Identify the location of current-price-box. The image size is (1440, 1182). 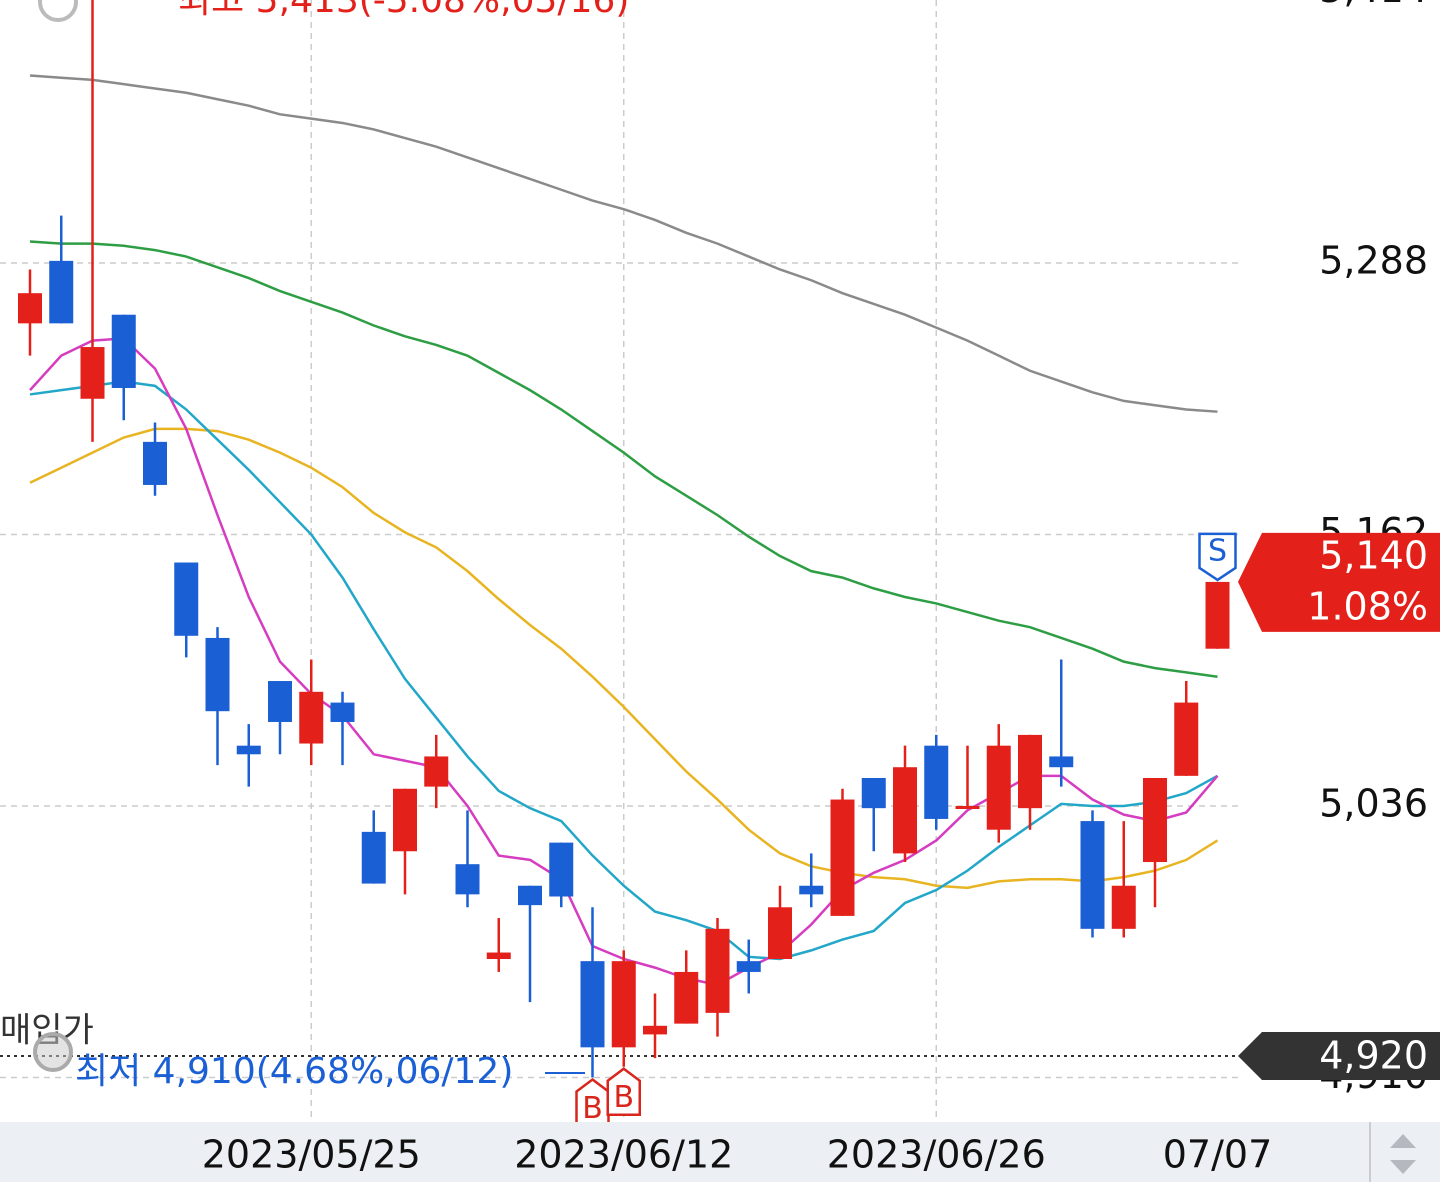
(1339, 582).